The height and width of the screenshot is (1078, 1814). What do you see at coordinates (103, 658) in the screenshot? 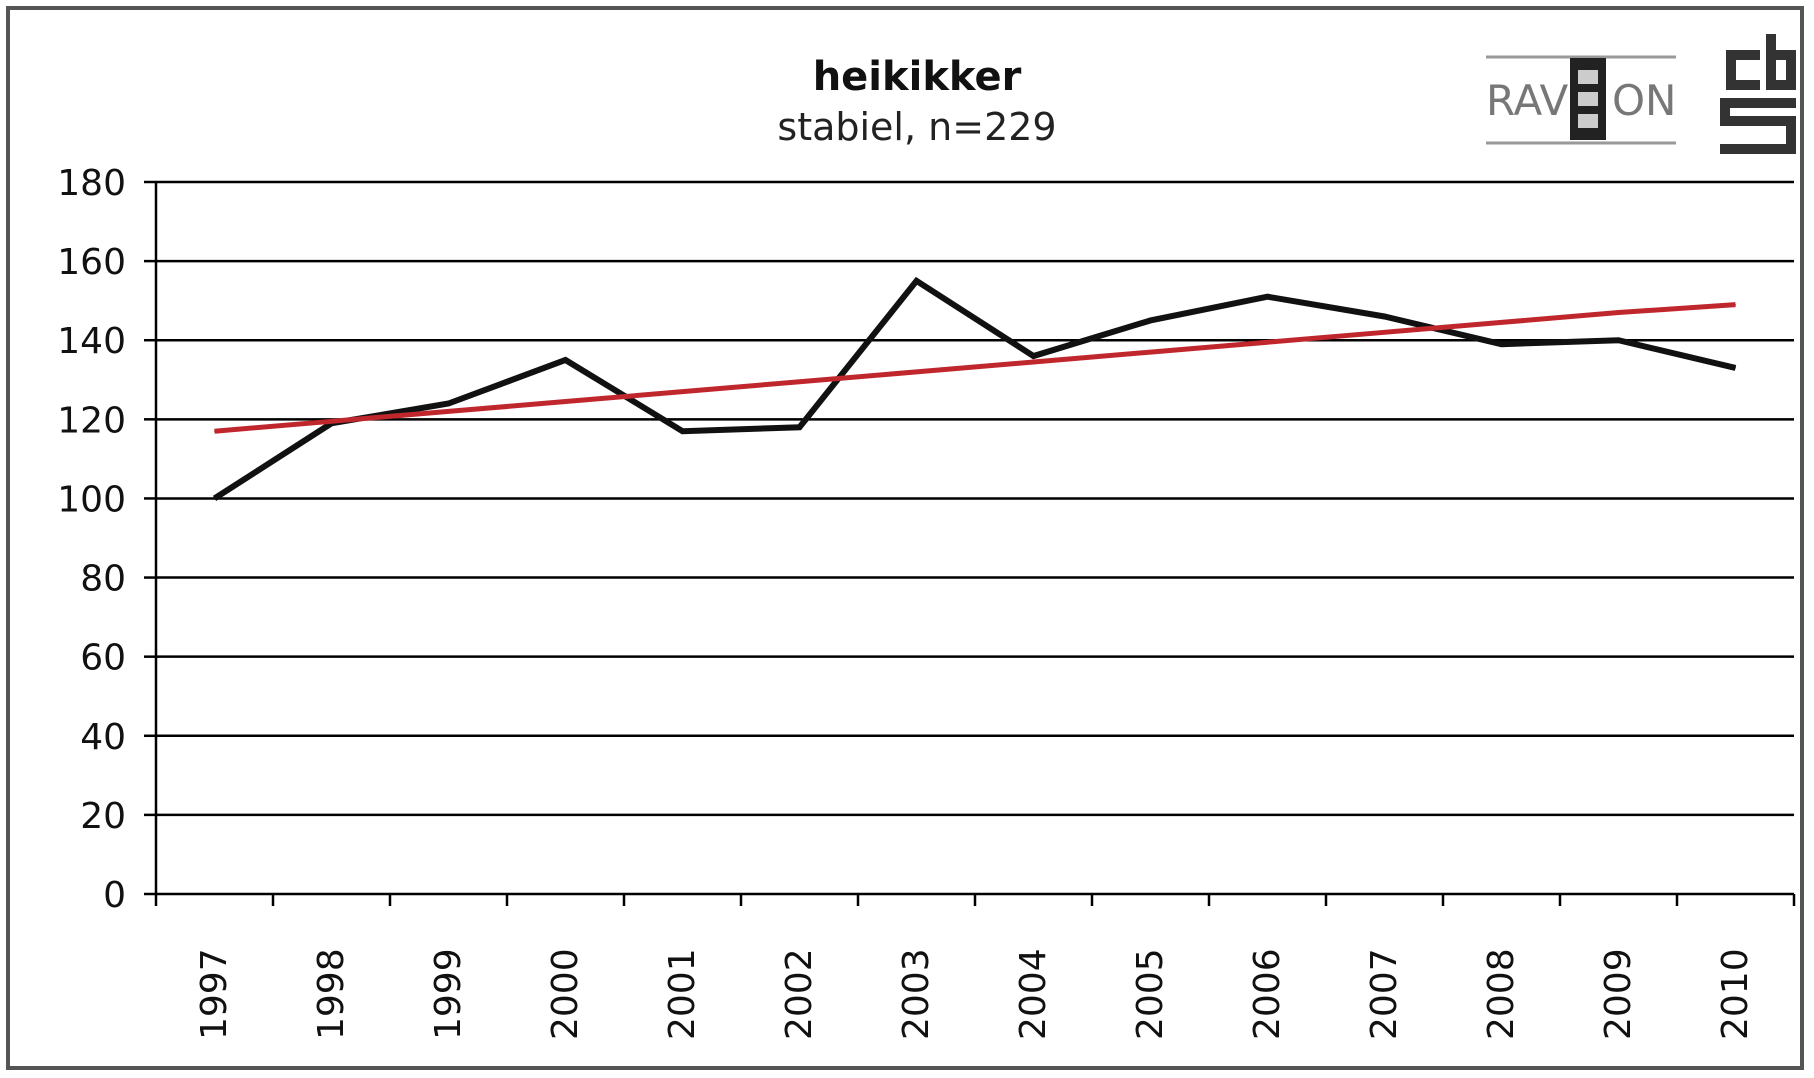
I see `y-tick-label: 60` at bounding box center [103, 658].